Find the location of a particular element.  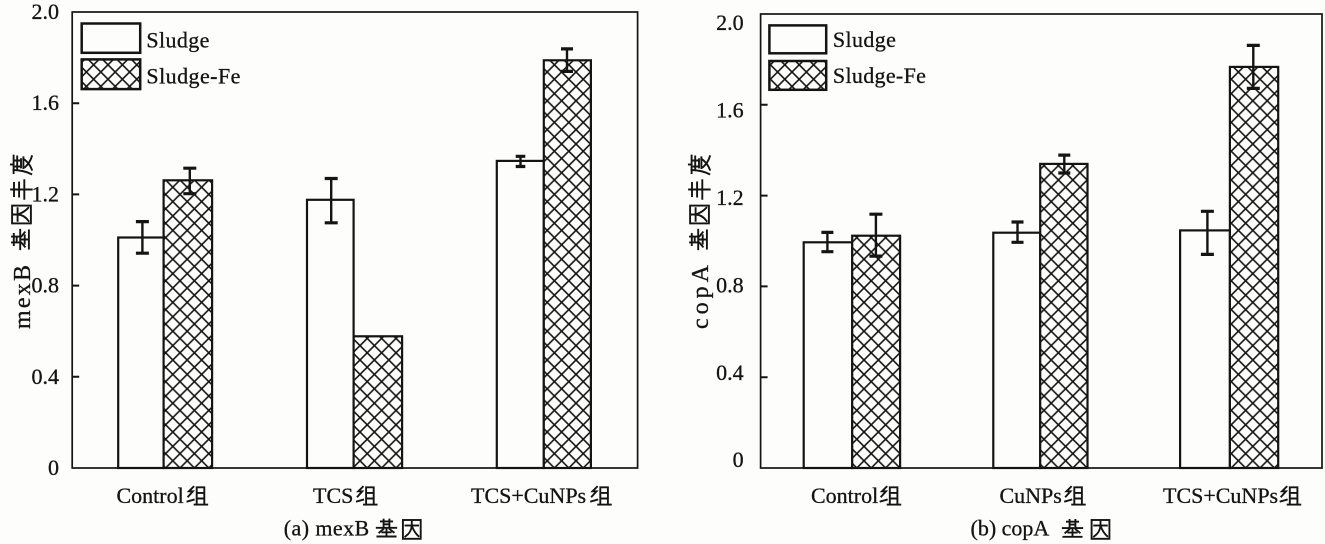

svg-text: (a) mexB is located at coordinates (326, 528).